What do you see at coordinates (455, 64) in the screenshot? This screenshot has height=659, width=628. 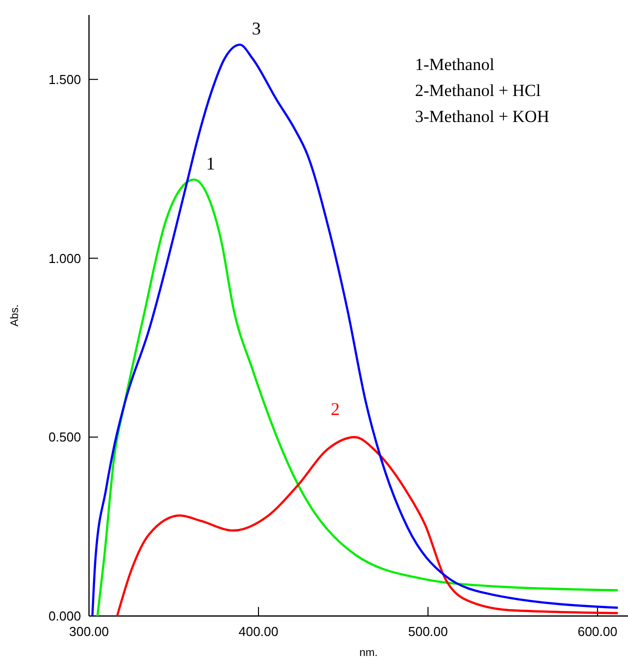 I see `annotation: 1-Methanol` at bounding box center [455, 64].